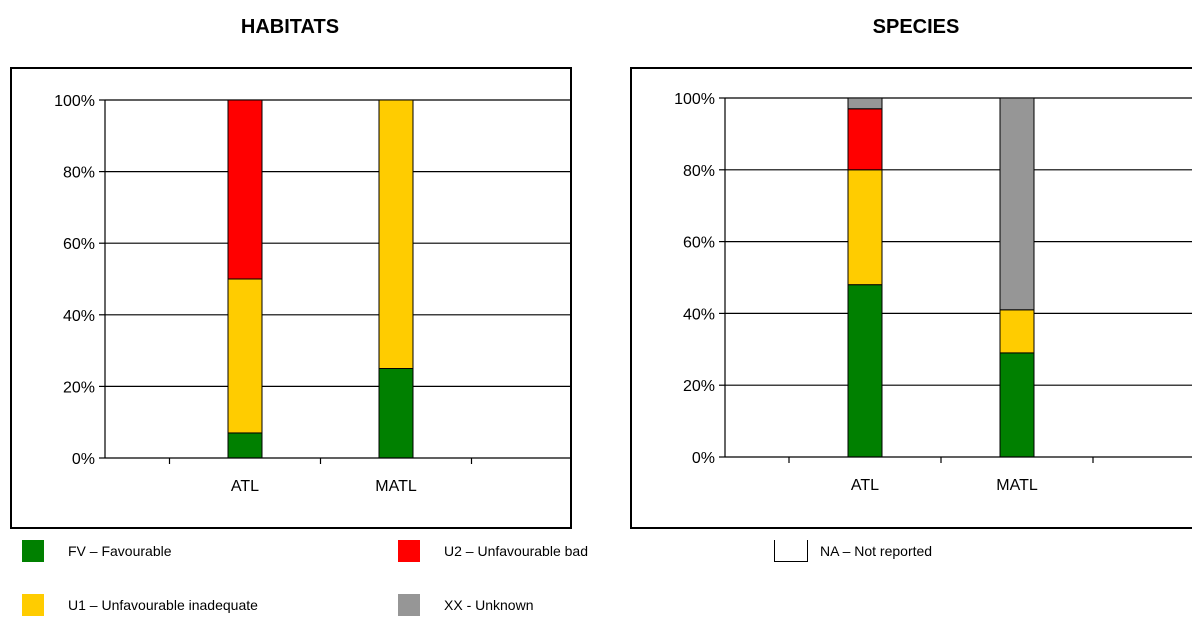 The height and width of the screenshot is (630, 1192). I want to click on legend-item-xx: XX - Unknown, so click(465, 605).